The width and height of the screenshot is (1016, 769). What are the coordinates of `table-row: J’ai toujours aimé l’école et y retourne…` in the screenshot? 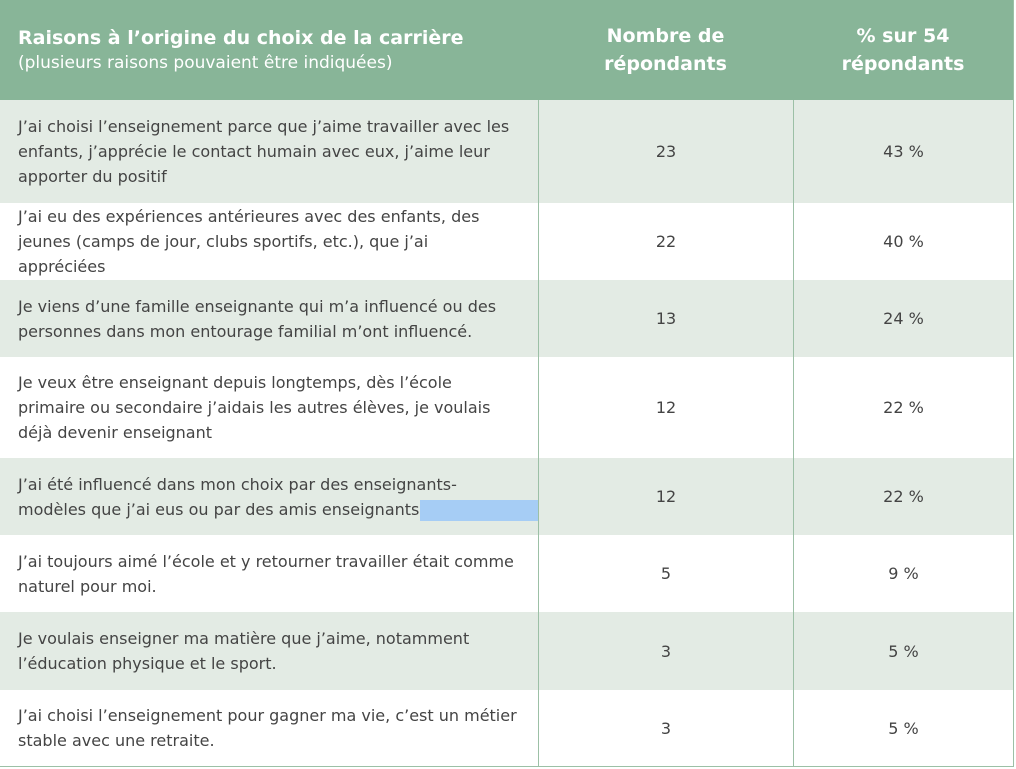 It's located at (506, 573).